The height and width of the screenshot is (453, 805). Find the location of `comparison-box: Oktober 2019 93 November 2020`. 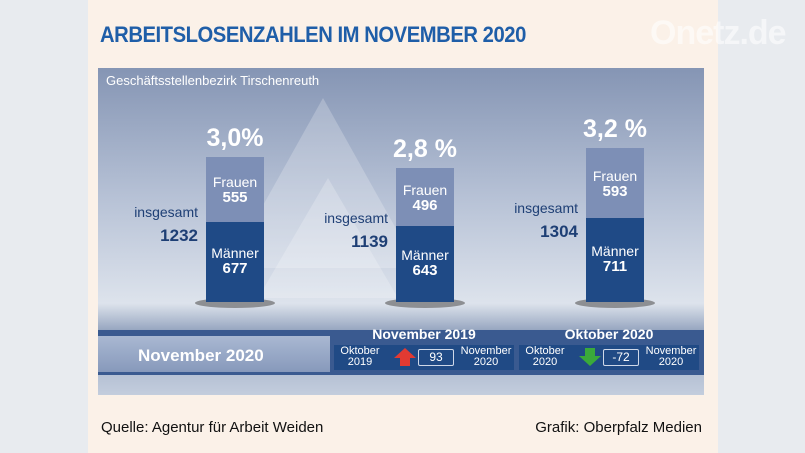

comparison-box: Oktober 2019 93 November 2020 is located at coordinates (424, 357).